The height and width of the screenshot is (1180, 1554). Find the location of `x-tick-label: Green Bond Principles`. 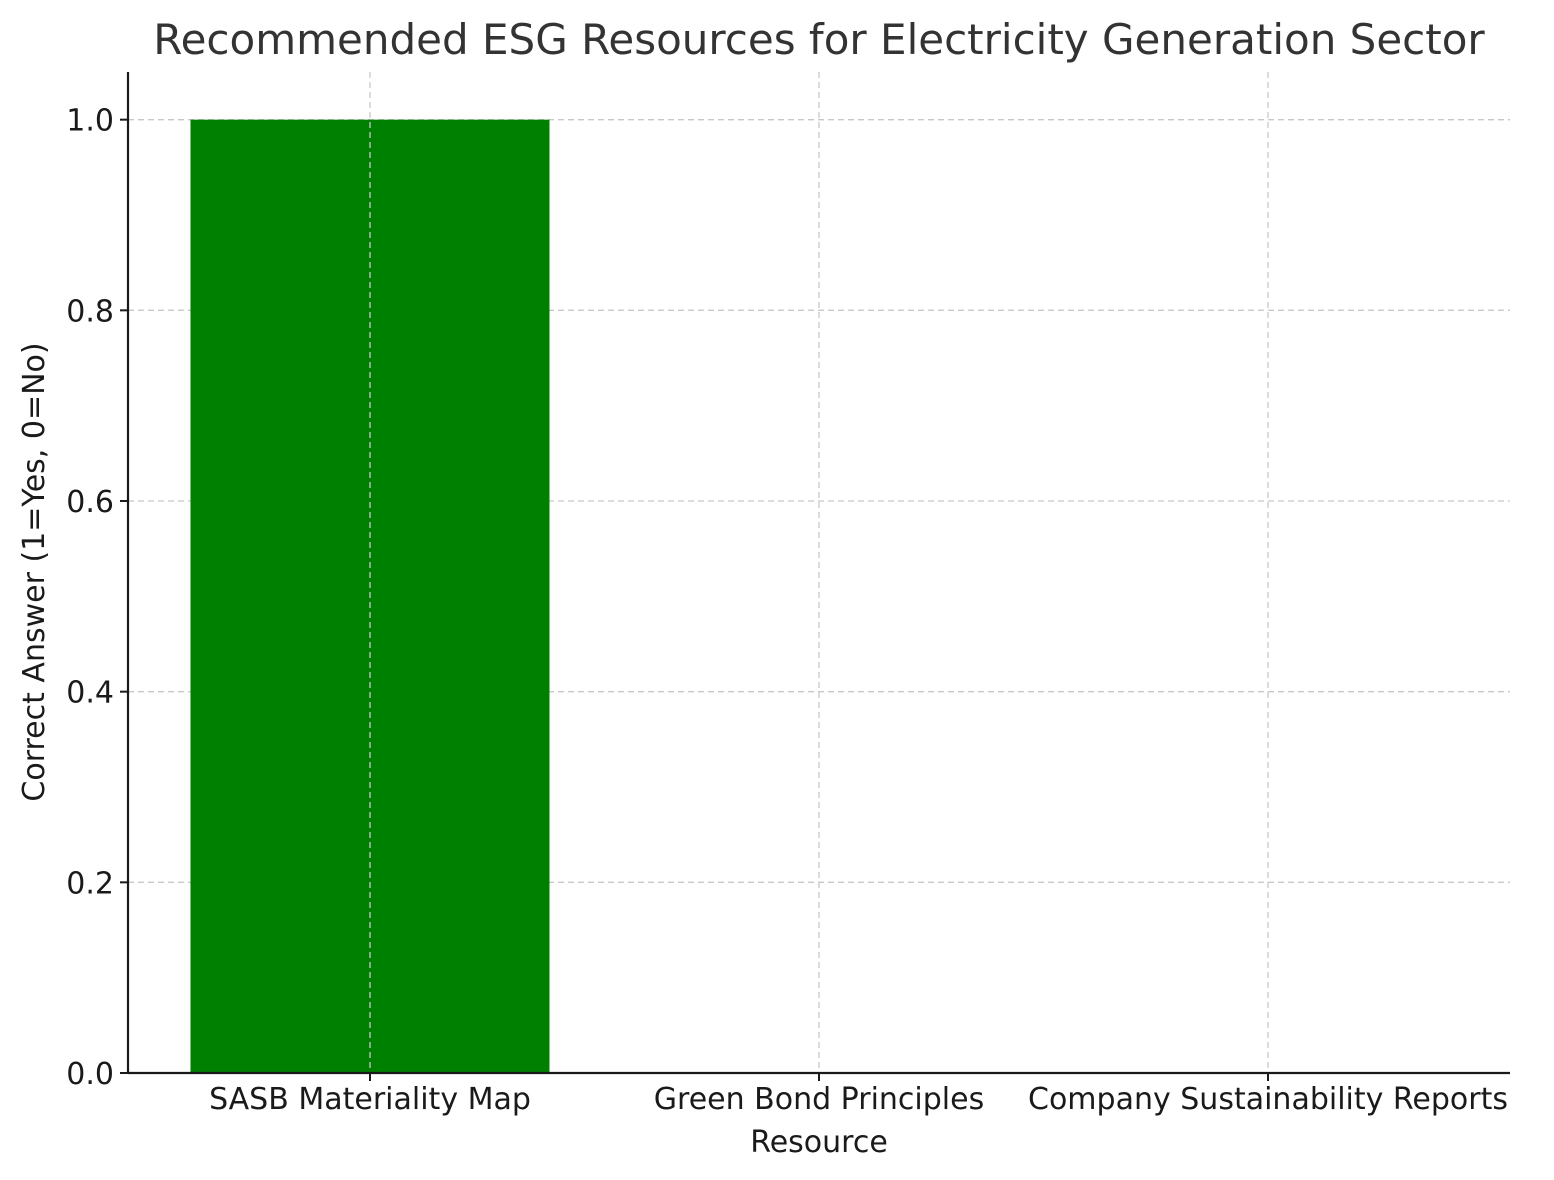

x-tick-label: Green Bond Principles is located at coordinates (819, 1099).